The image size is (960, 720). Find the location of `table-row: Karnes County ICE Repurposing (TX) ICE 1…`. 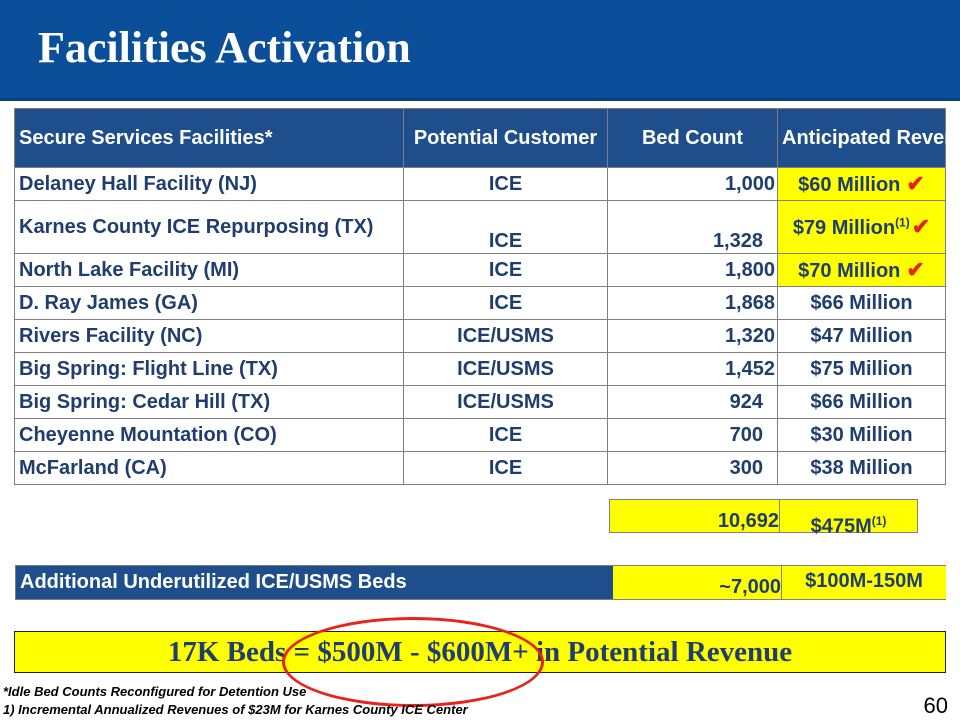

table-row: Karnes County ICE Repurposing (TX) ICE 1… is located at coordinates (480, 227).